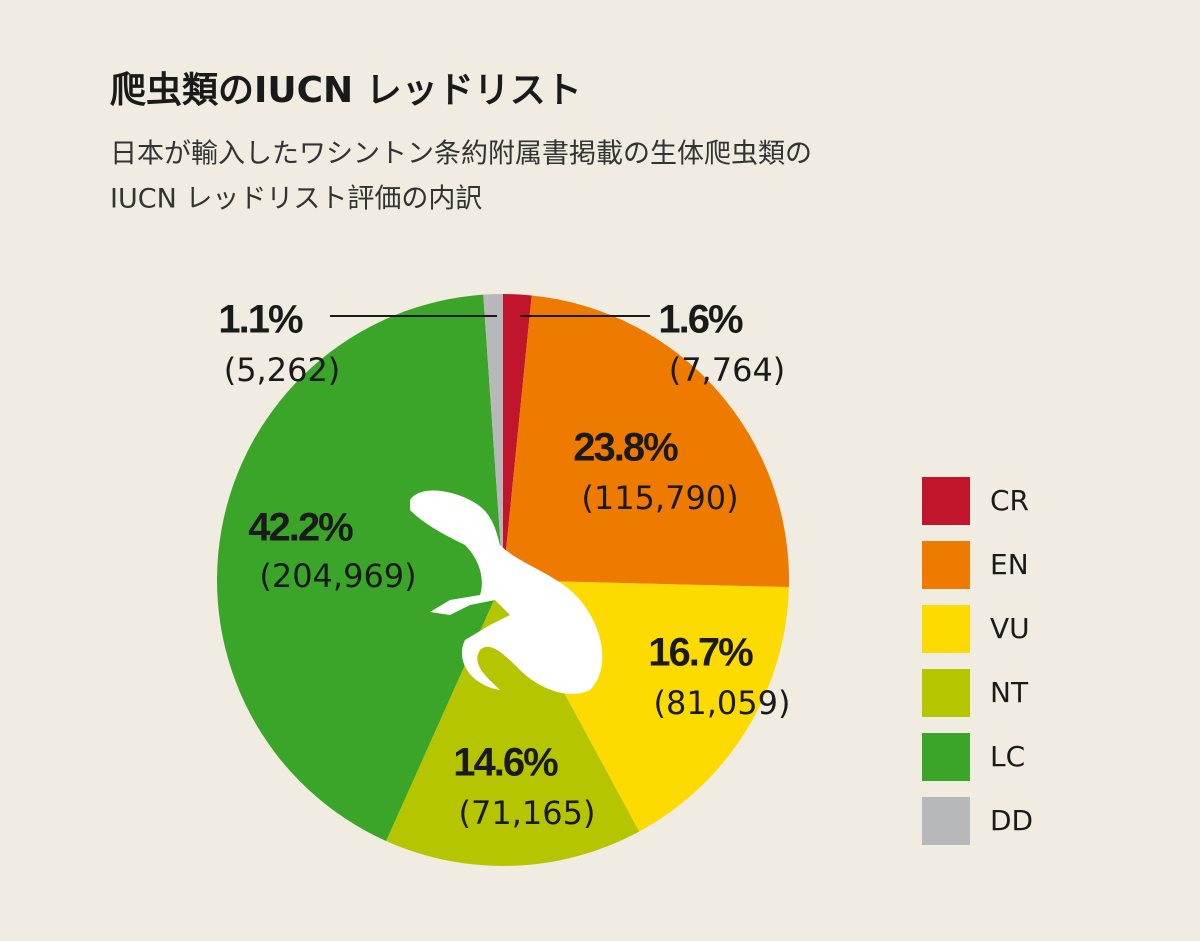  I want to click on percent-label: 1.1%, so click(260, 320).